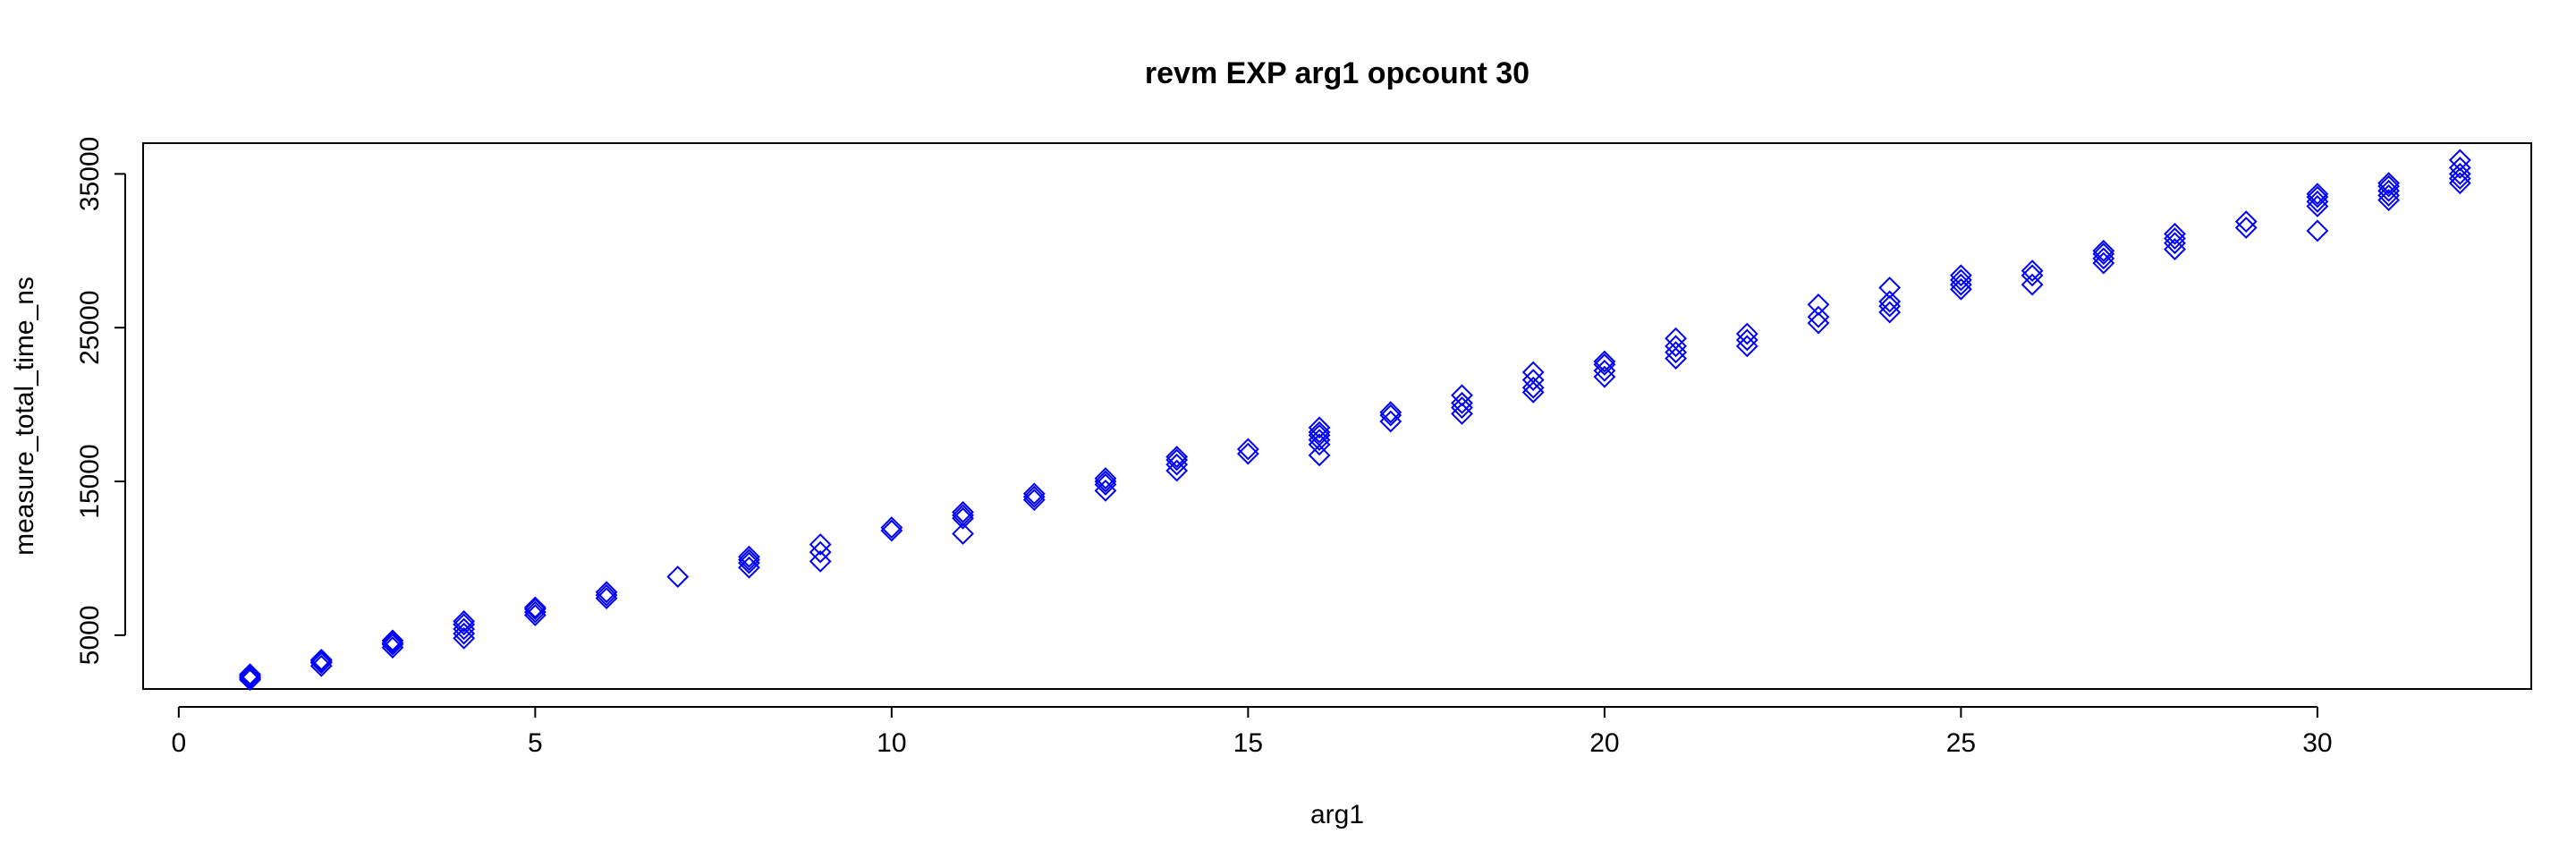 This screenshot has height=859, width=2576. I want to click on y-axis: 5000 15000 25000 35000, so click(100, 401).